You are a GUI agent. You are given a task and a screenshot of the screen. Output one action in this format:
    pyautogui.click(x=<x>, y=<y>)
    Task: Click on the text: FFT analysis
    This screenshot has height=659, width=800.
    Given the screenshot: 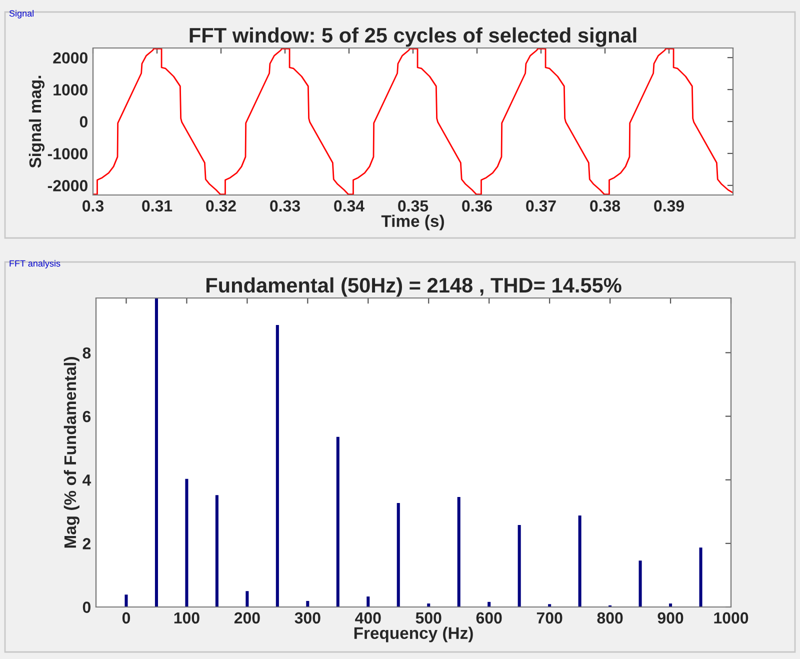 What is the action you would take?
    pyautogui.click(x=35, y=264)
    